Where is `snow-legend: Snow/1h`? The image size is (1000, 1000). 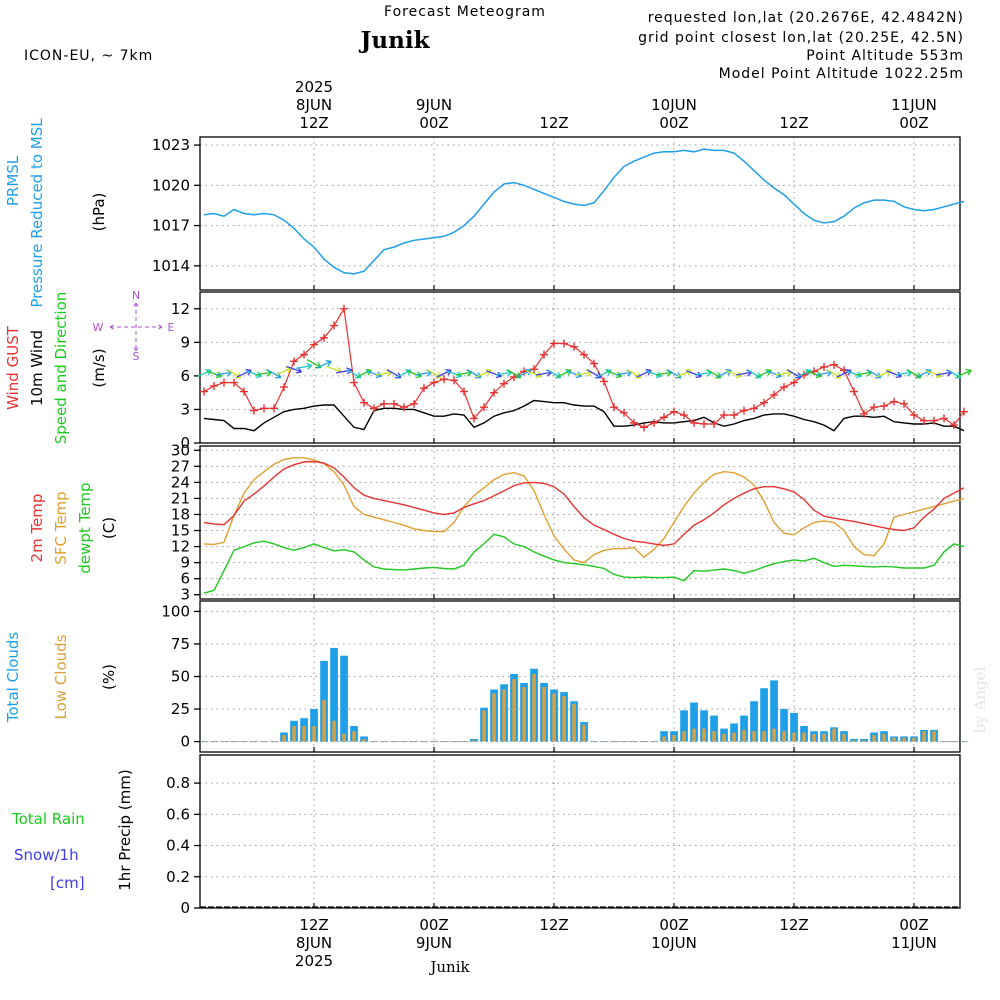 snow-legend: Snow/1h is located at coordinates (46, 855).